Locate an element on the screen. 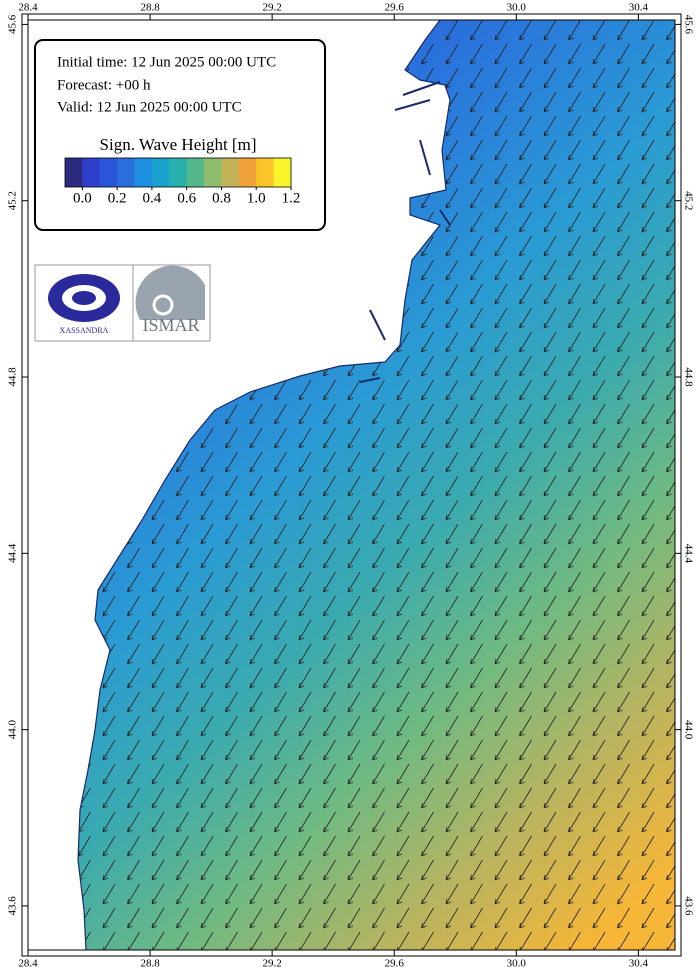  valid-time: Valid: 12 Jun 2025 00:00 UTC is located at coordinates (149, 107).